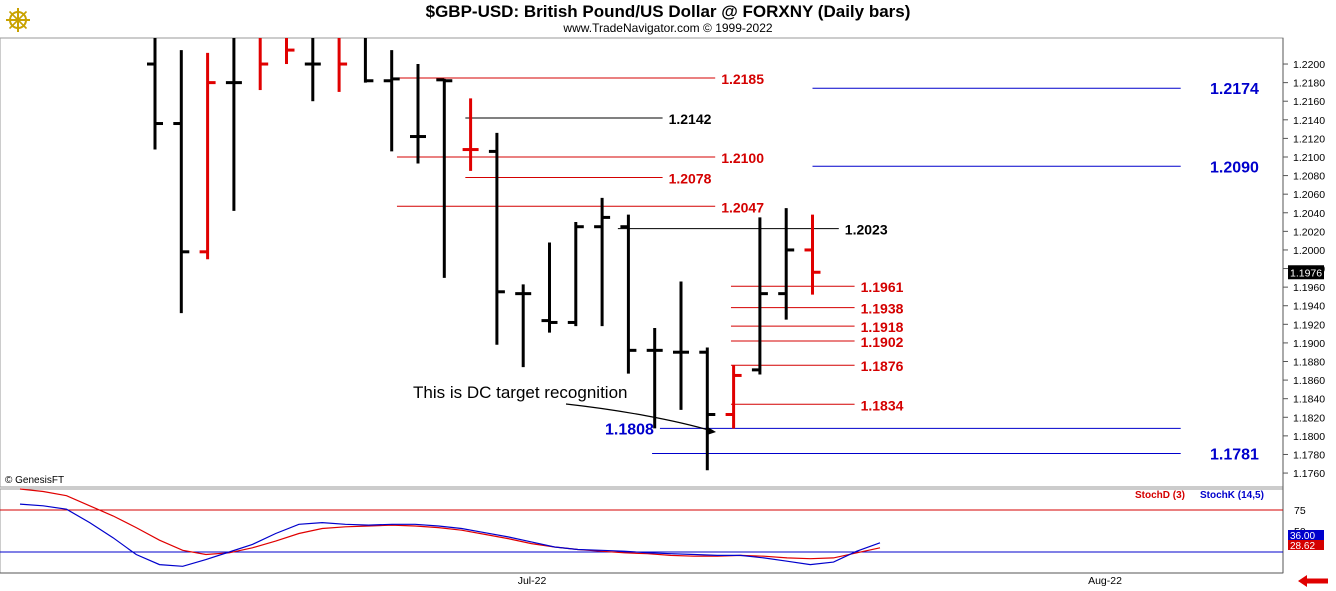 This screenshot has height=591, width=1336. Describe the element at coordinates (1309, 251) in the screenshot. I see `y-tick-label: 1.2000` at that location.